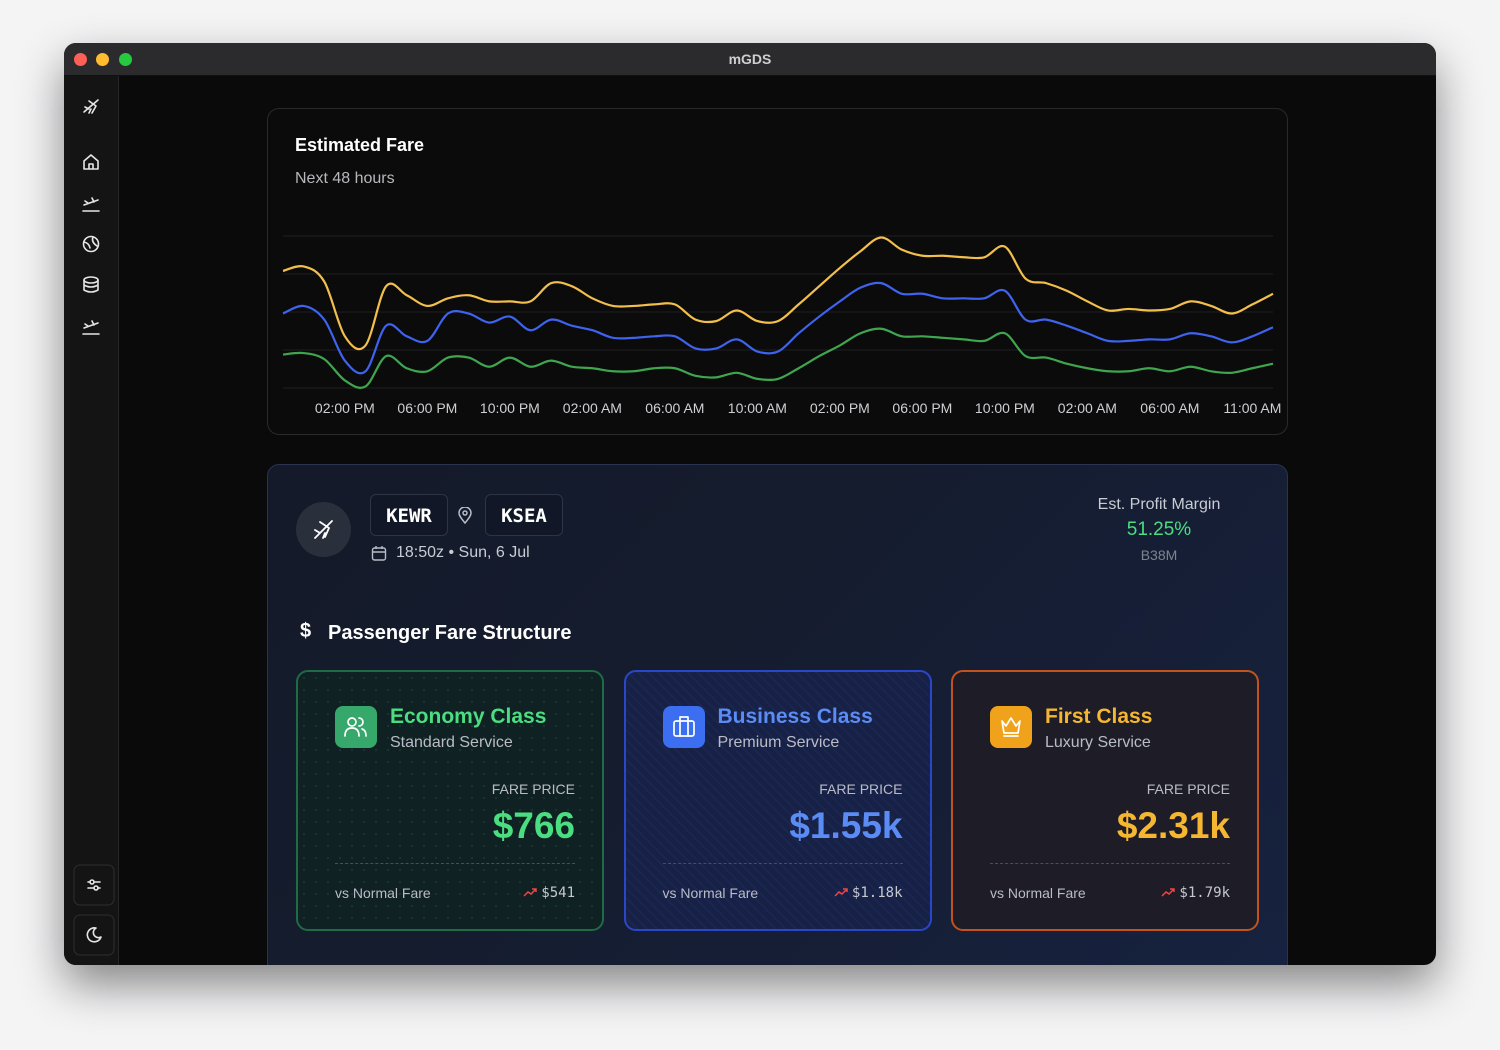  I want to click on compare-text: $1.18k, so click(877, 893).